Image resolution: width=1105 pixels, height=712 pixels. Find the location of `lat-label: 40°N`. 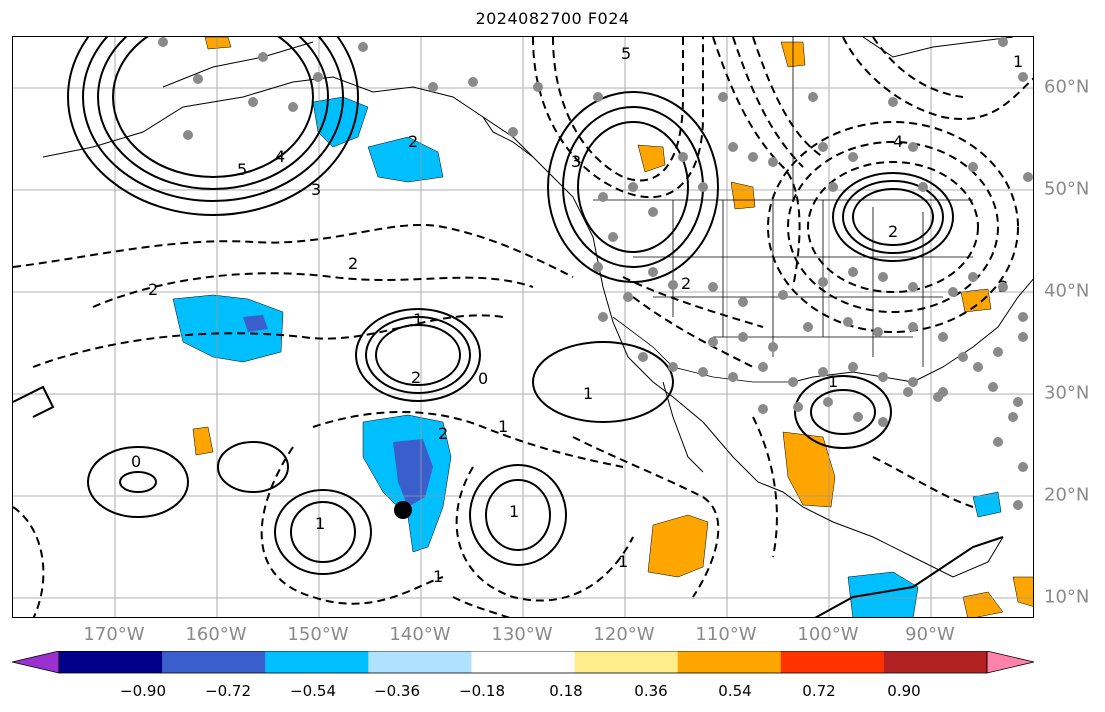

lat-label: 40°N is located at coordinates (1067, 291).